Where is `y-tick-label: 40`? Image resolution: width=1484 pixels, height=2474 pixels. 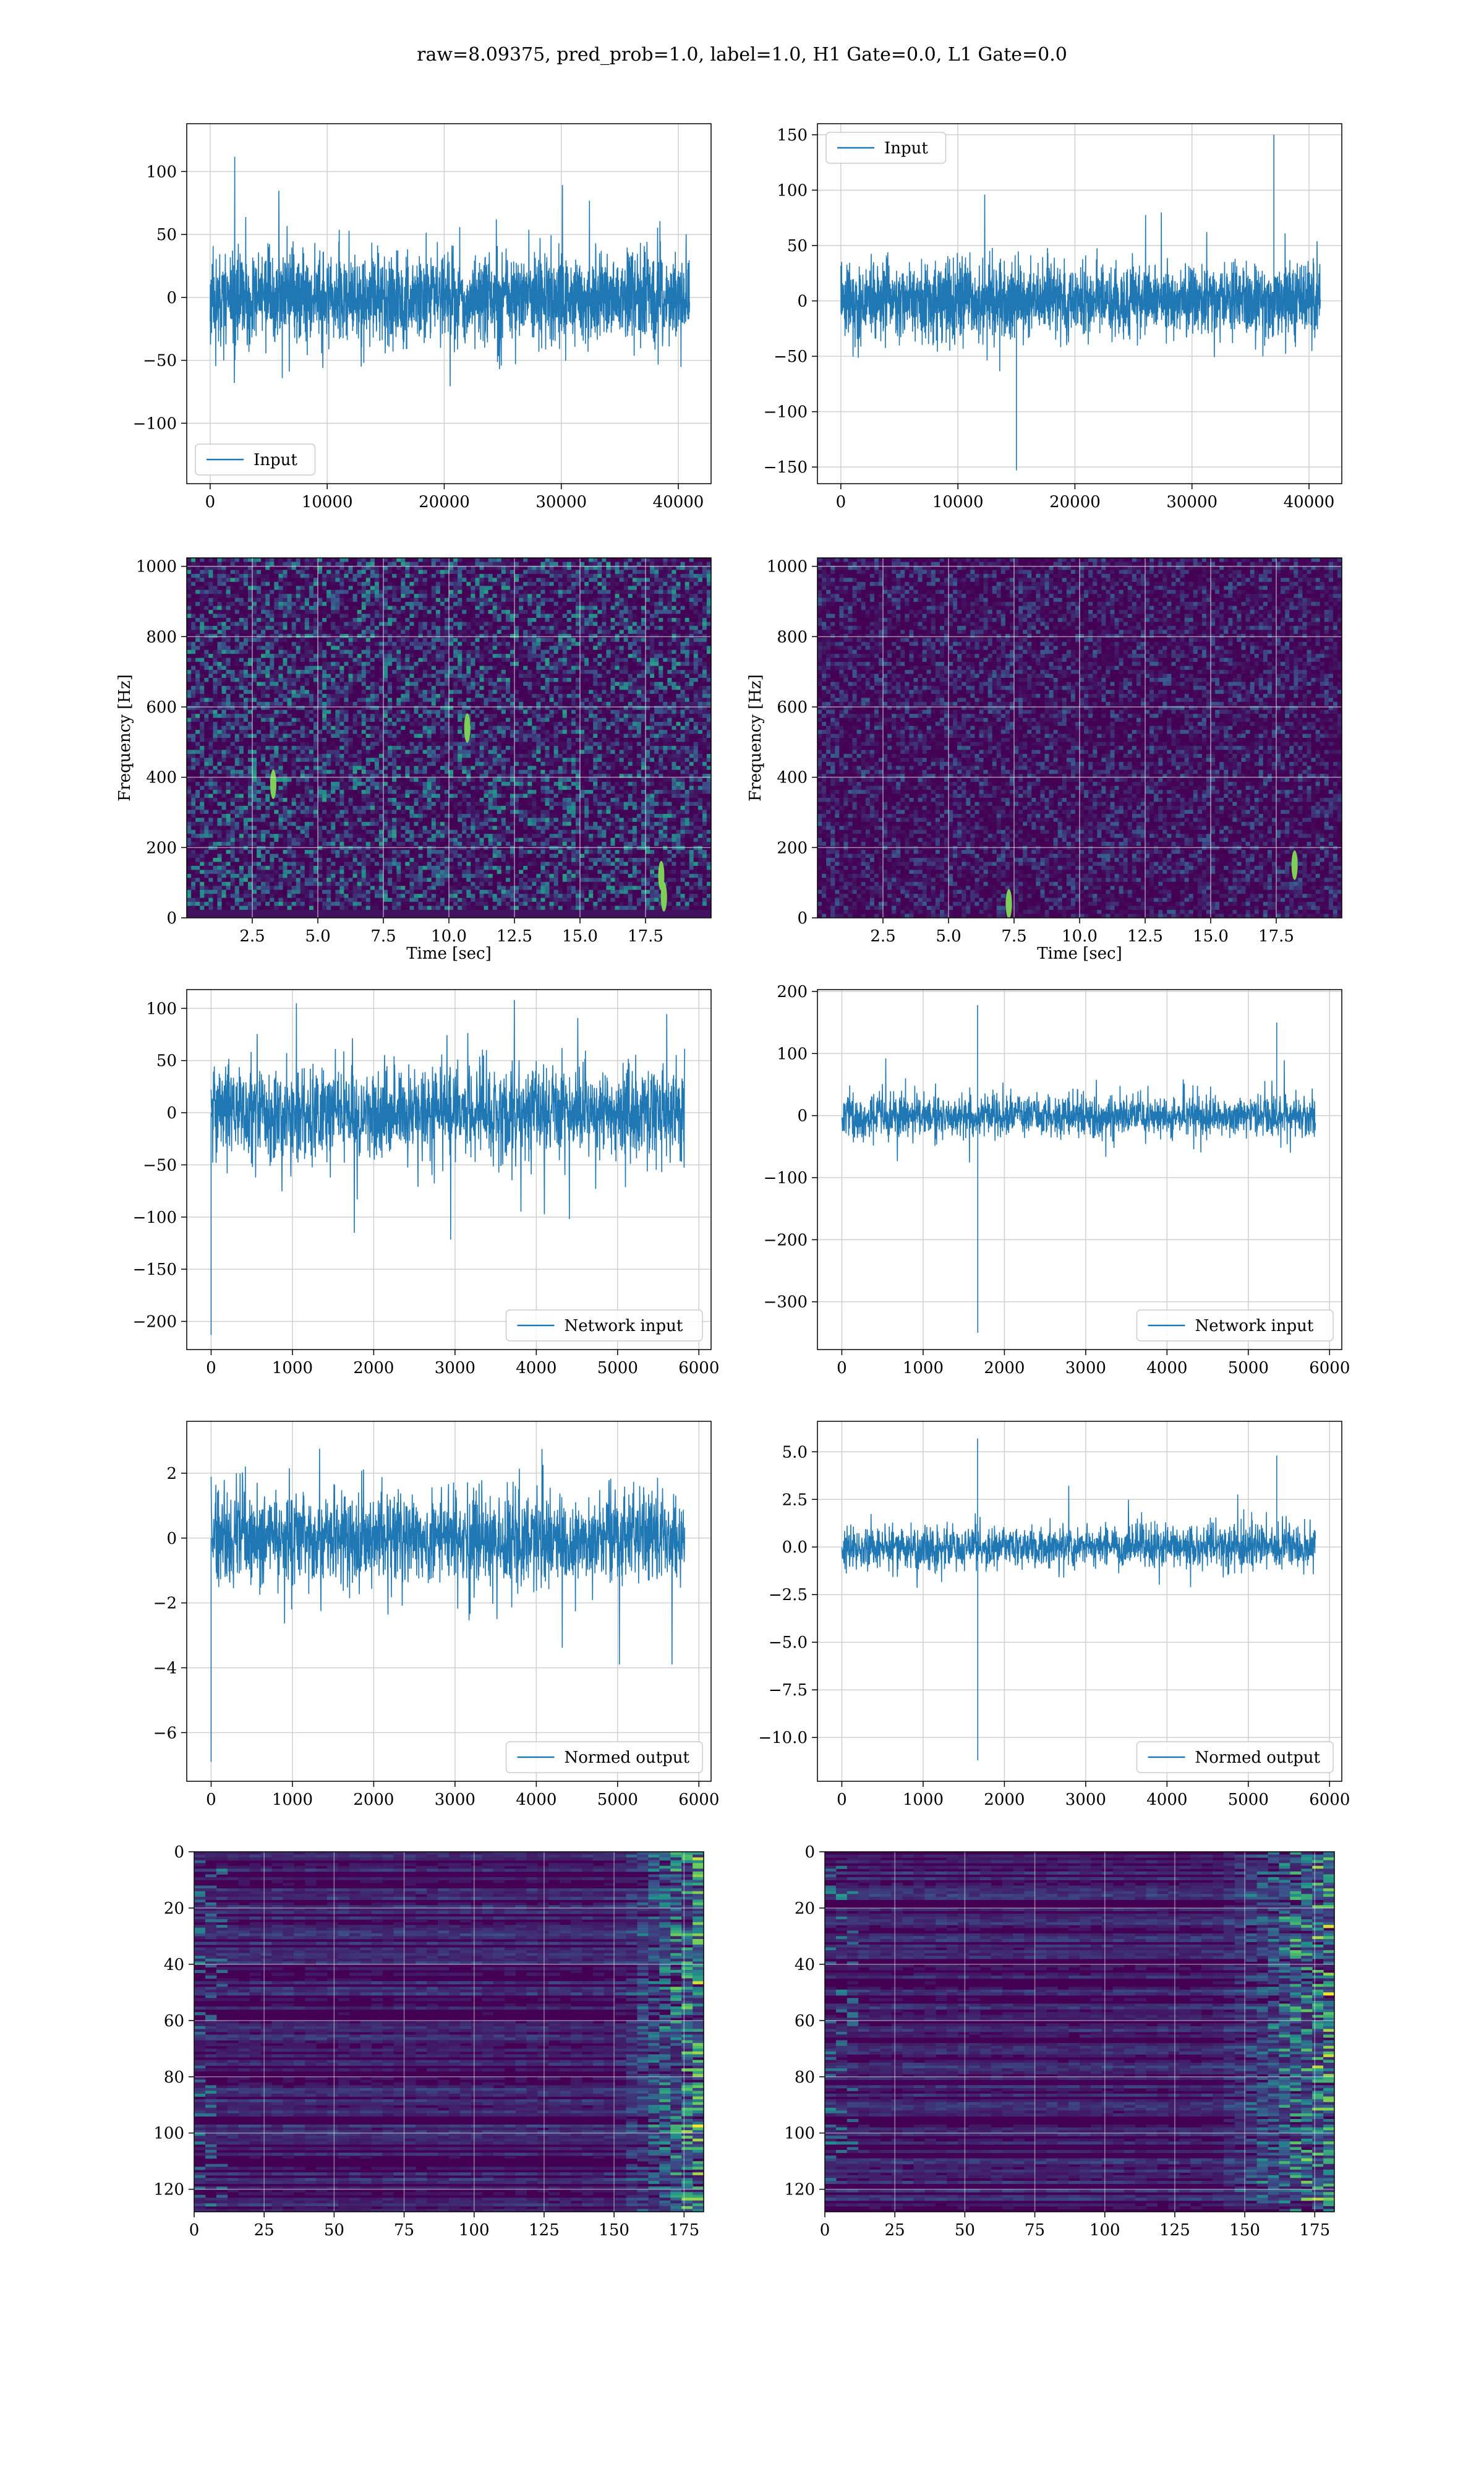
y-tick-label: 40 is located at coordinates (174, 1965).